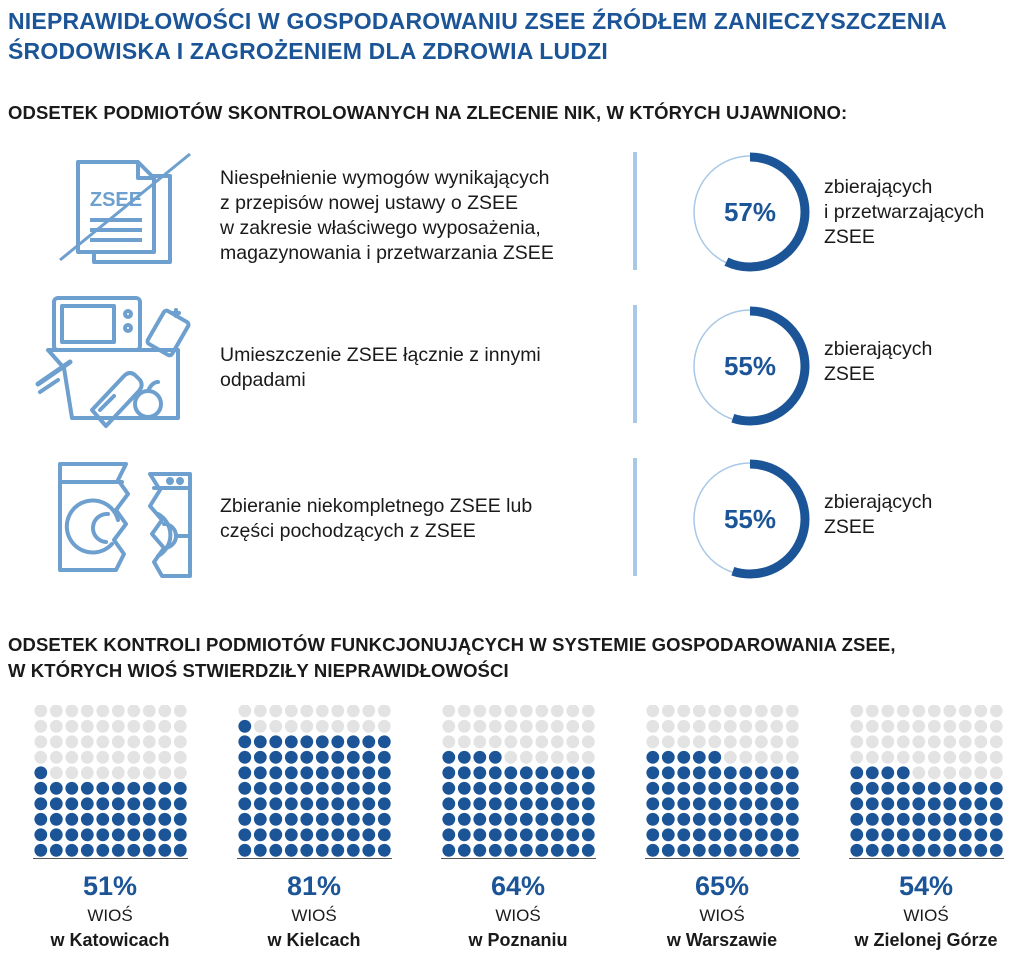  What do you see at coordinates (380, 355) in the screenshot?
I see `finding-2-line-1: Umieszczenie ZSEE łącznie z innymi` at bounding box center [380, 355].